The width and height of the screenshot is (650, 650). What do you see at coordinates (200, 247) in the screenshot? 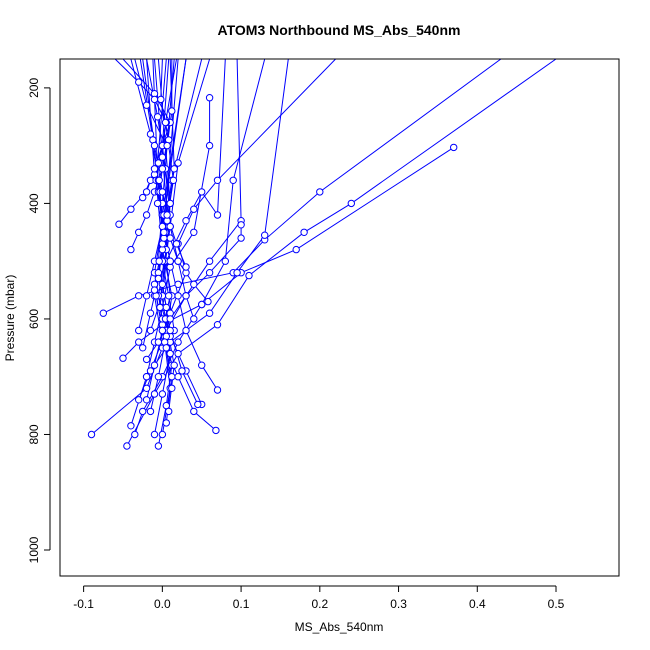
I see `series-line` at bounding box center [200, 247].